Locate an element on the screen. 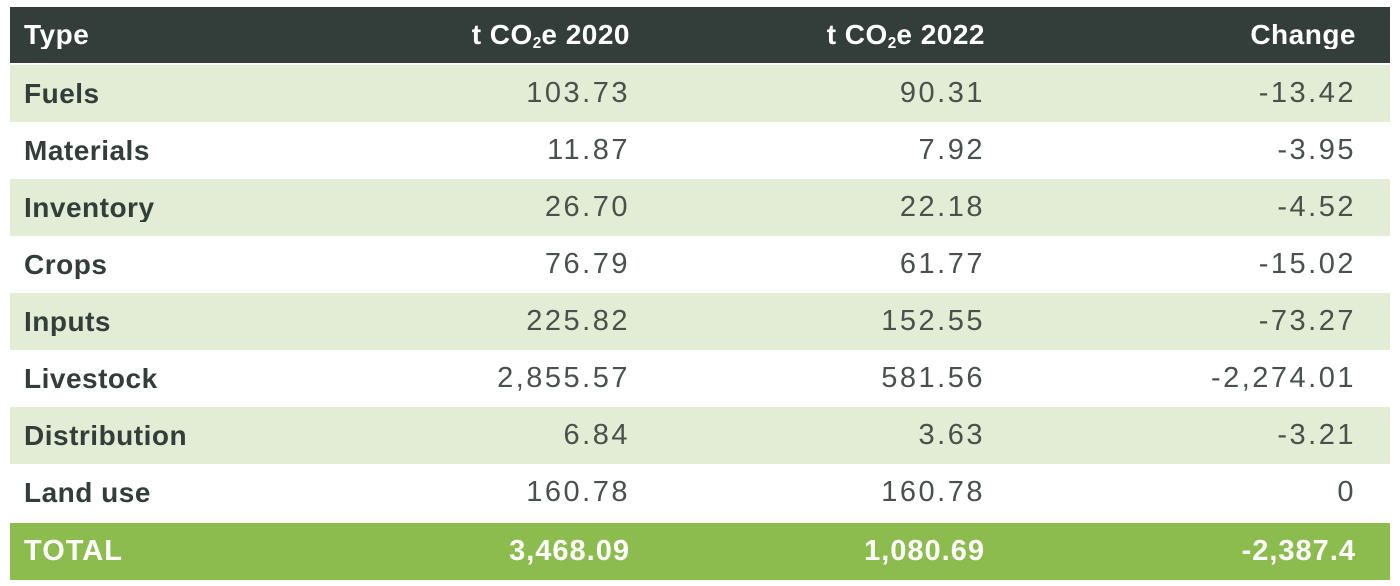 The width and height of the screenshot is (1400, 586). value-2020: 11.87 is located at coordinates (588, 150).